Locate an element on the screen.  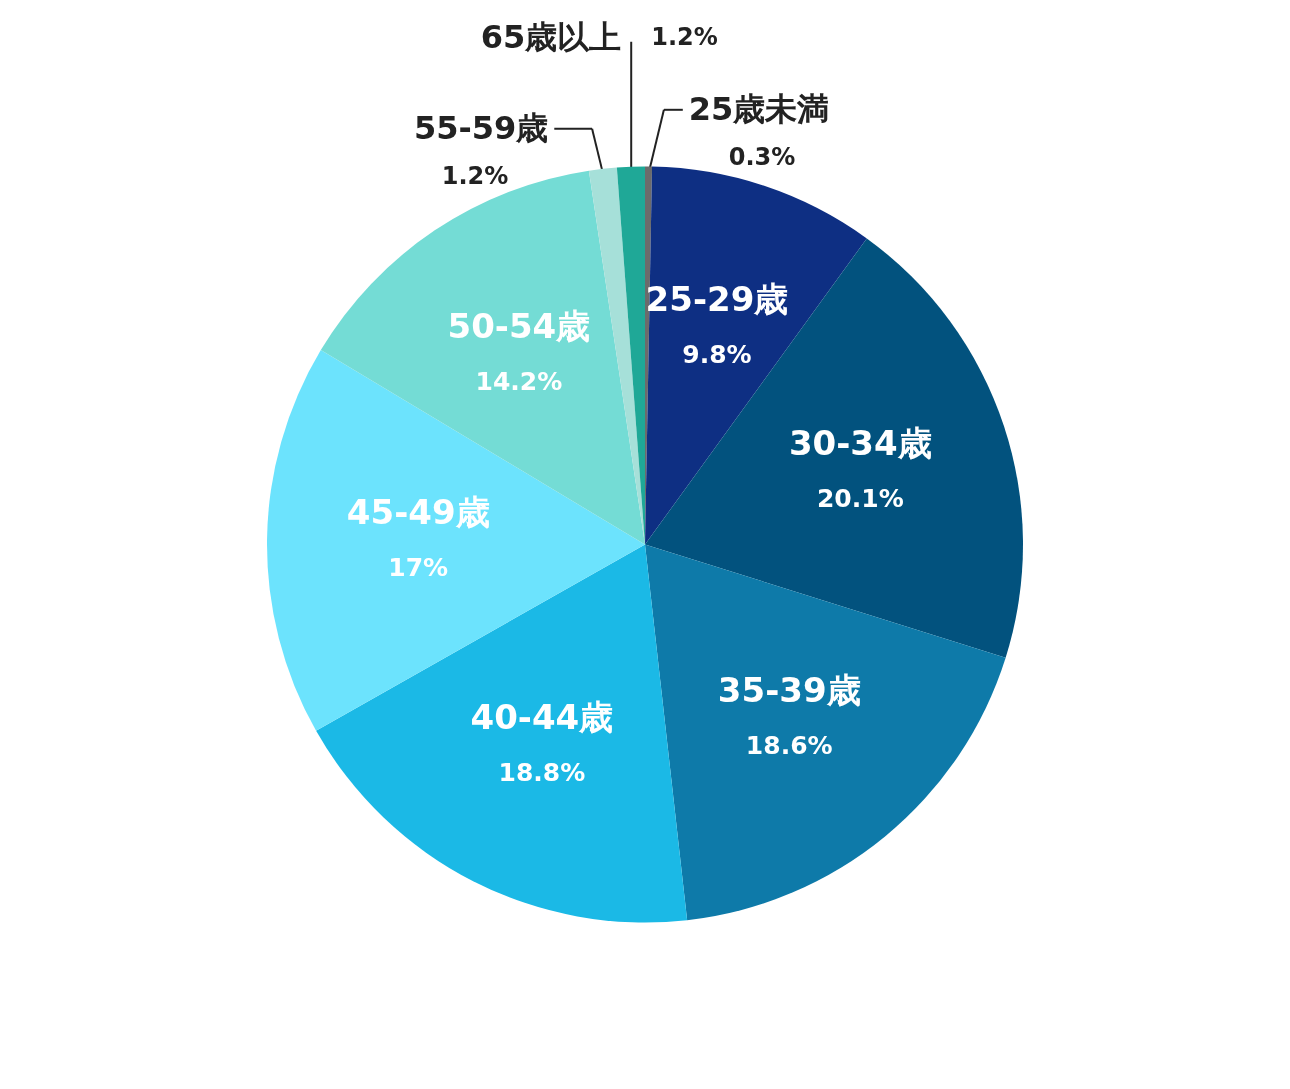
slice-label: 65歳以上 is located at coordinates (551, 36).